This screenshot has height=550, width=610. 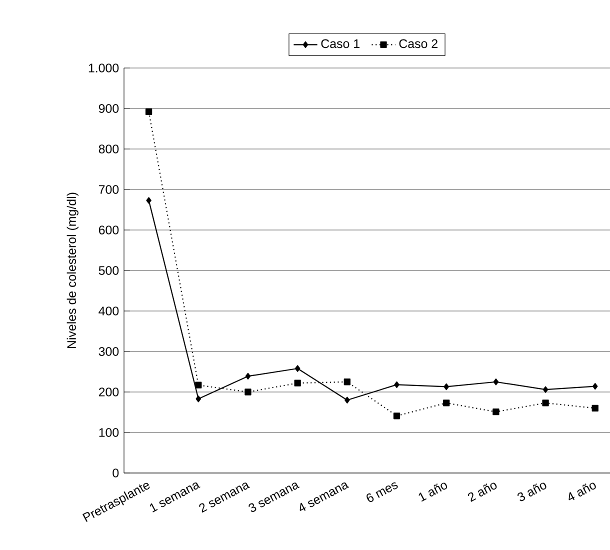 What do you see at coordinates (582, 491) in the screenshot?
I see `x-tick-label: 4 año` at bounding box center [582, 491].